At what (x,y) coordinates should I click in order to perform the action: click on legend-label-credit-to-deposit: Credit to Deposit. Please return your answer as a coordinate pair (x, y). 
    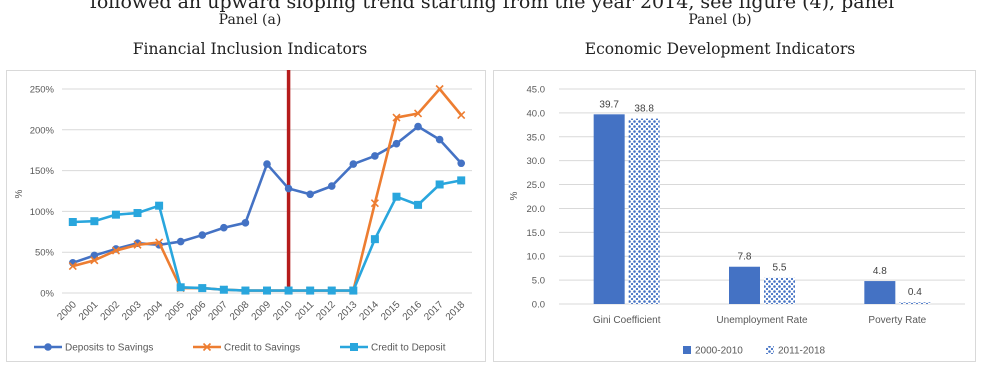
    Looking at the image, I should click on (408, 348).